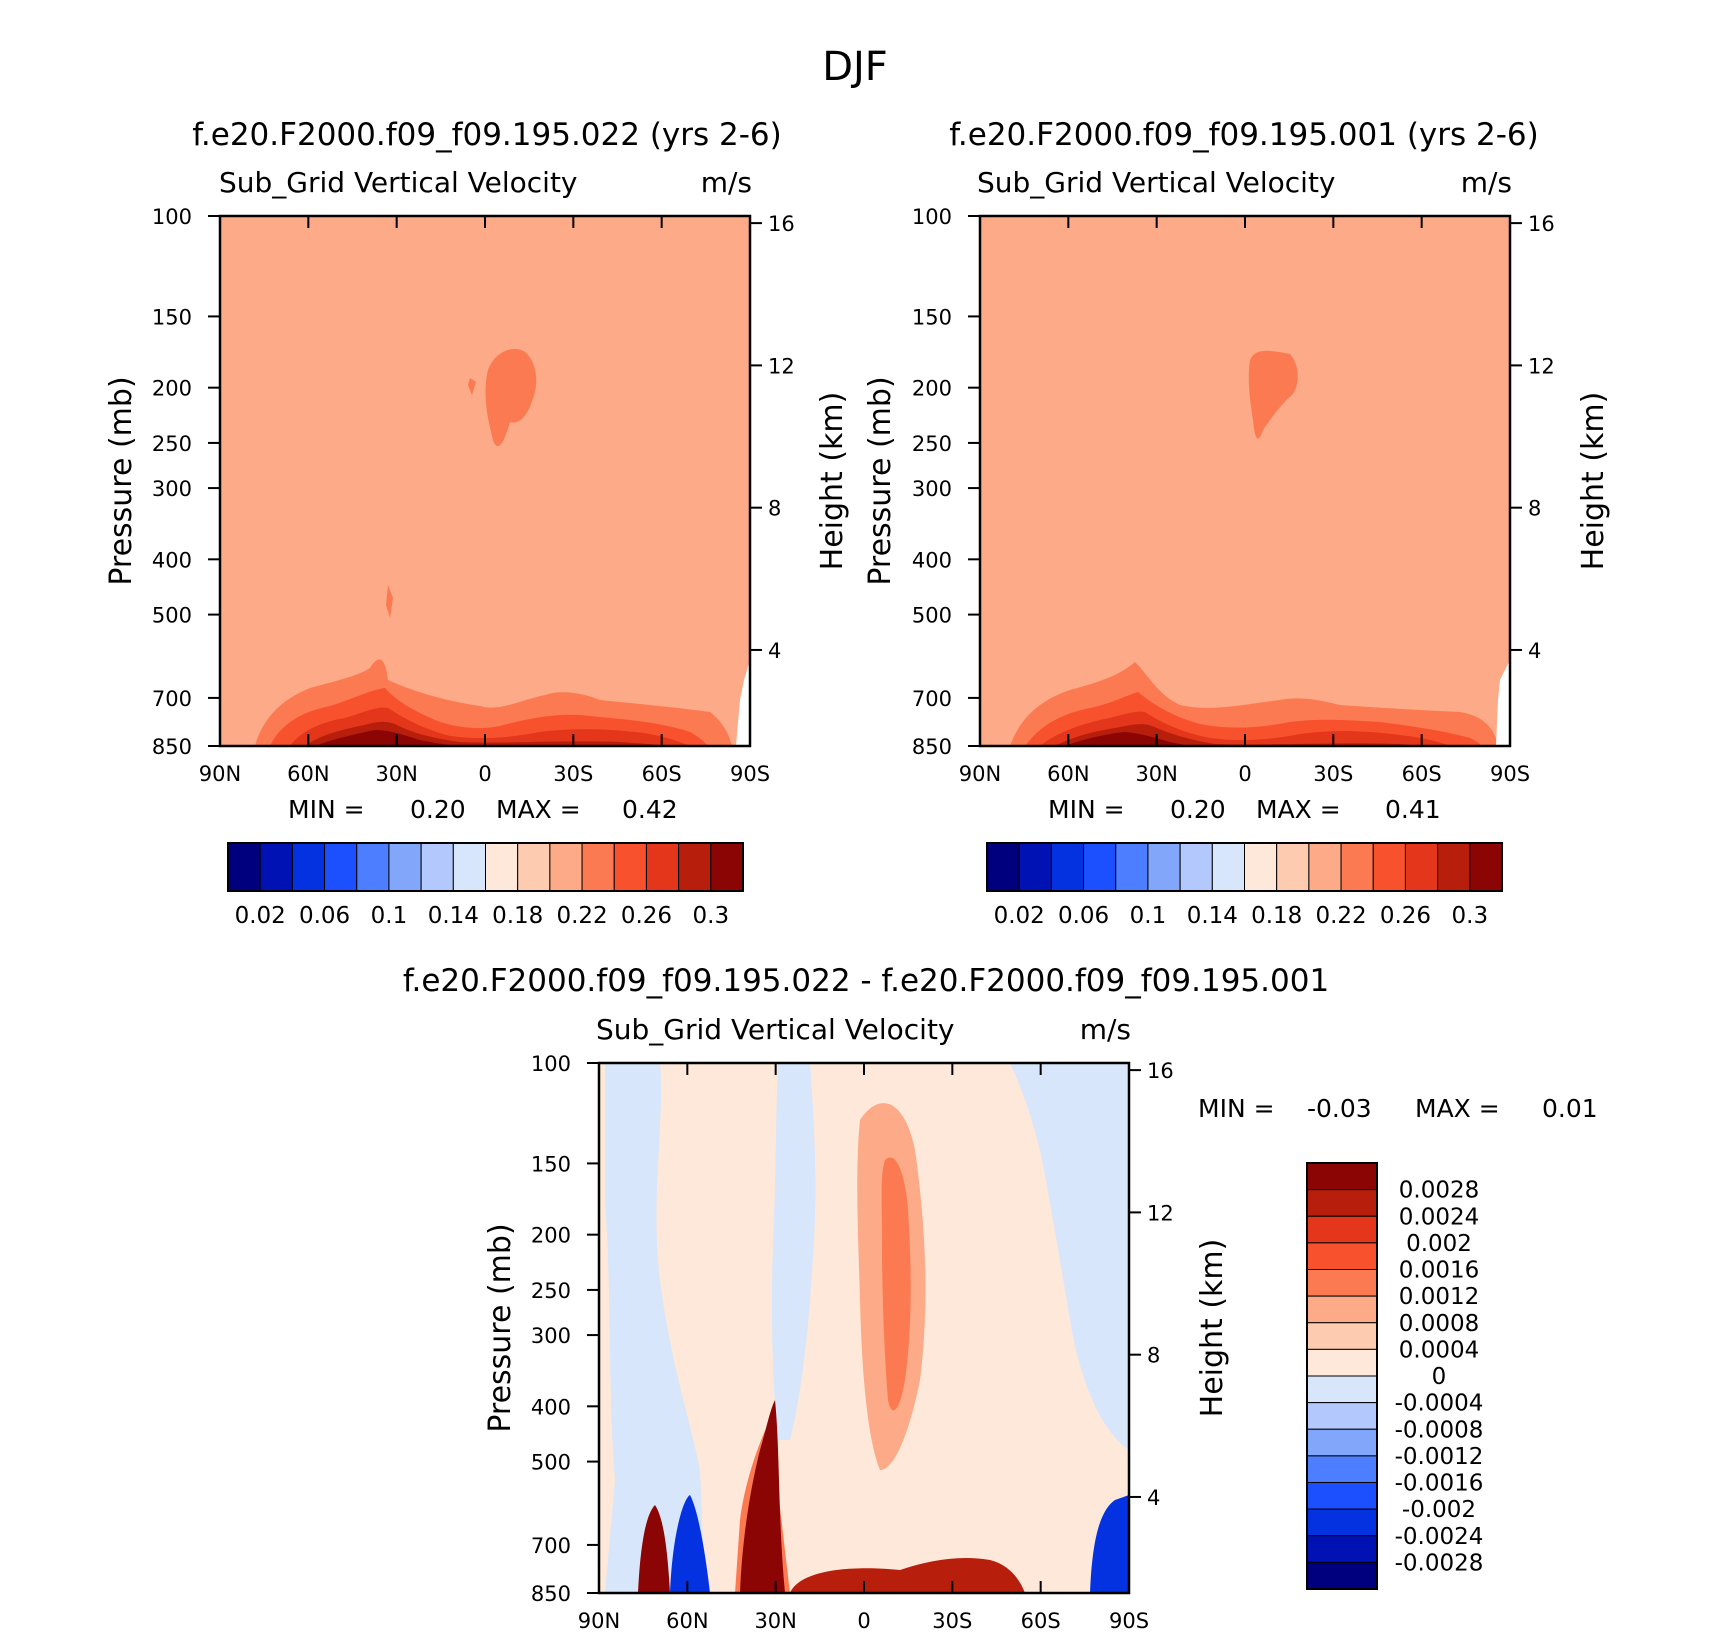 Image resolution: width=1710 pixels, height=1639 pixels. Describe the element at coordinates (1570, 1108) in the screenshot. I see `panel-3-max-value: 0.01` at that location.